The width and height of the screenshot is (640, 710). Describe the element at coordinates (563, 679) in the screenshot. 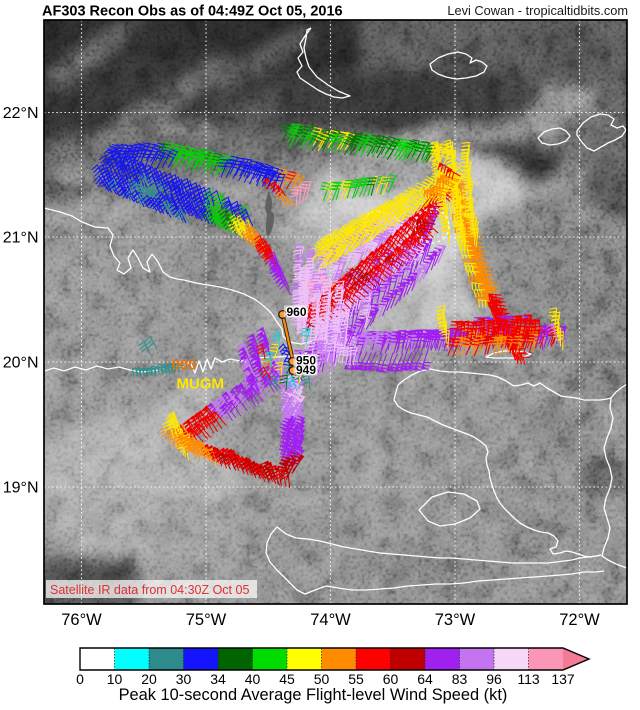

I see `svg-text: 137` at that location.